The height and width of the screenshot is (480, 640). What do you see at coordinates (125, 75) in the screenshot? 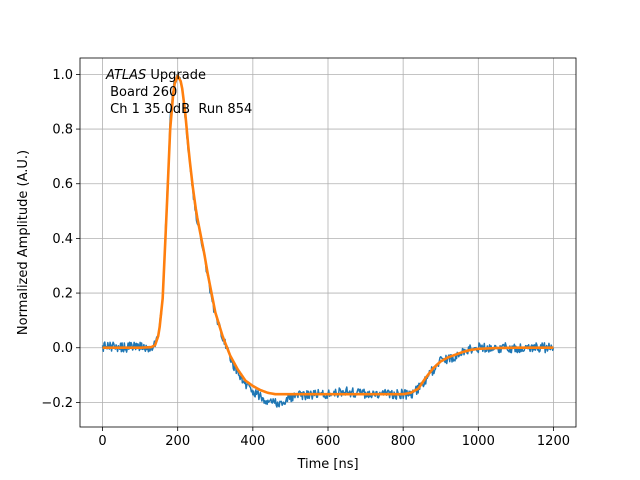
I see `annotation-atlas: ATLAS` at bounding box center [125, 75].